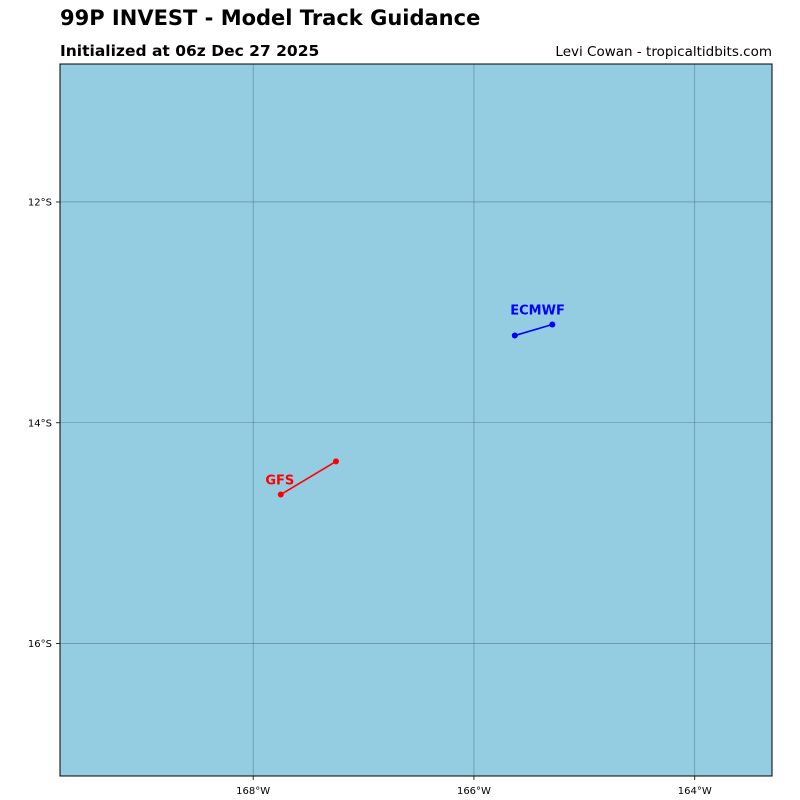 The image size is (800, 800). I want to click on lon-tick-label: 166°W, so click(474, 791).